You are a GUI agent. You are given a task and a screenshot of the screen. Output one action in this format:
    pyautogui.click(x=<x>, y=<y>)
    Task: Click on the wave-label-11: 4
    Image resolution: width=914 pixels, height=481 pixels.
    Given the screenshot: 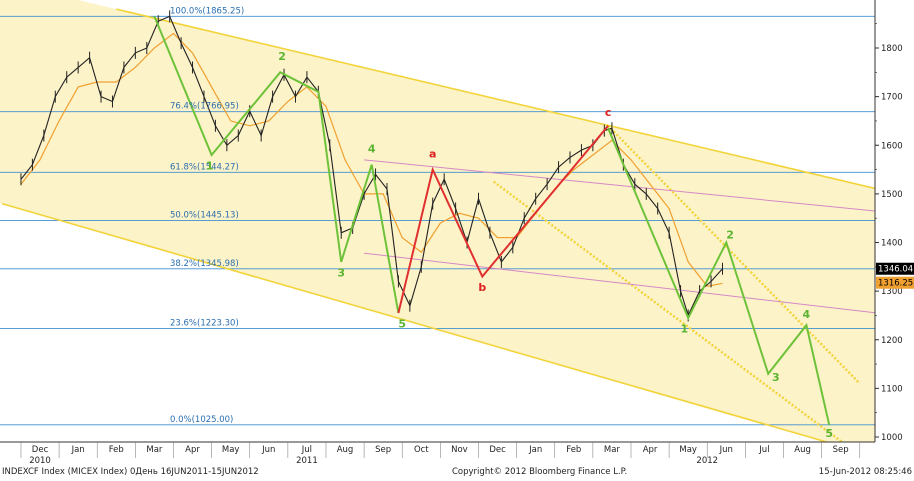 What is the action you would take?
    pyautogui.click(x=807, y=314)
    